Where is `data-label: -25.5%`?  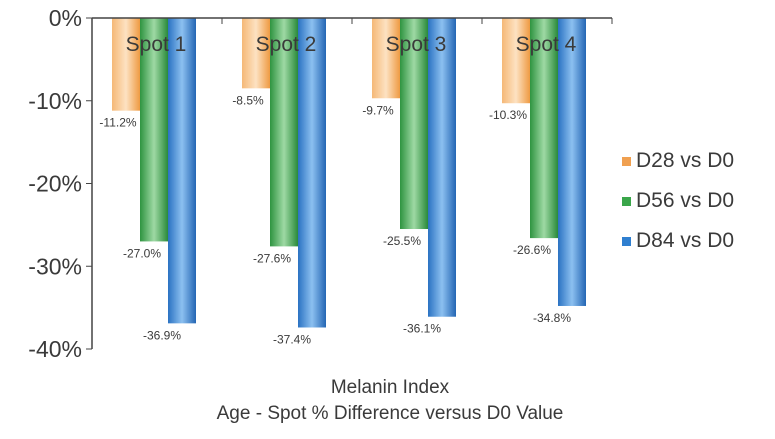 data-label: -25.5% is located at coordinates (402, 241).